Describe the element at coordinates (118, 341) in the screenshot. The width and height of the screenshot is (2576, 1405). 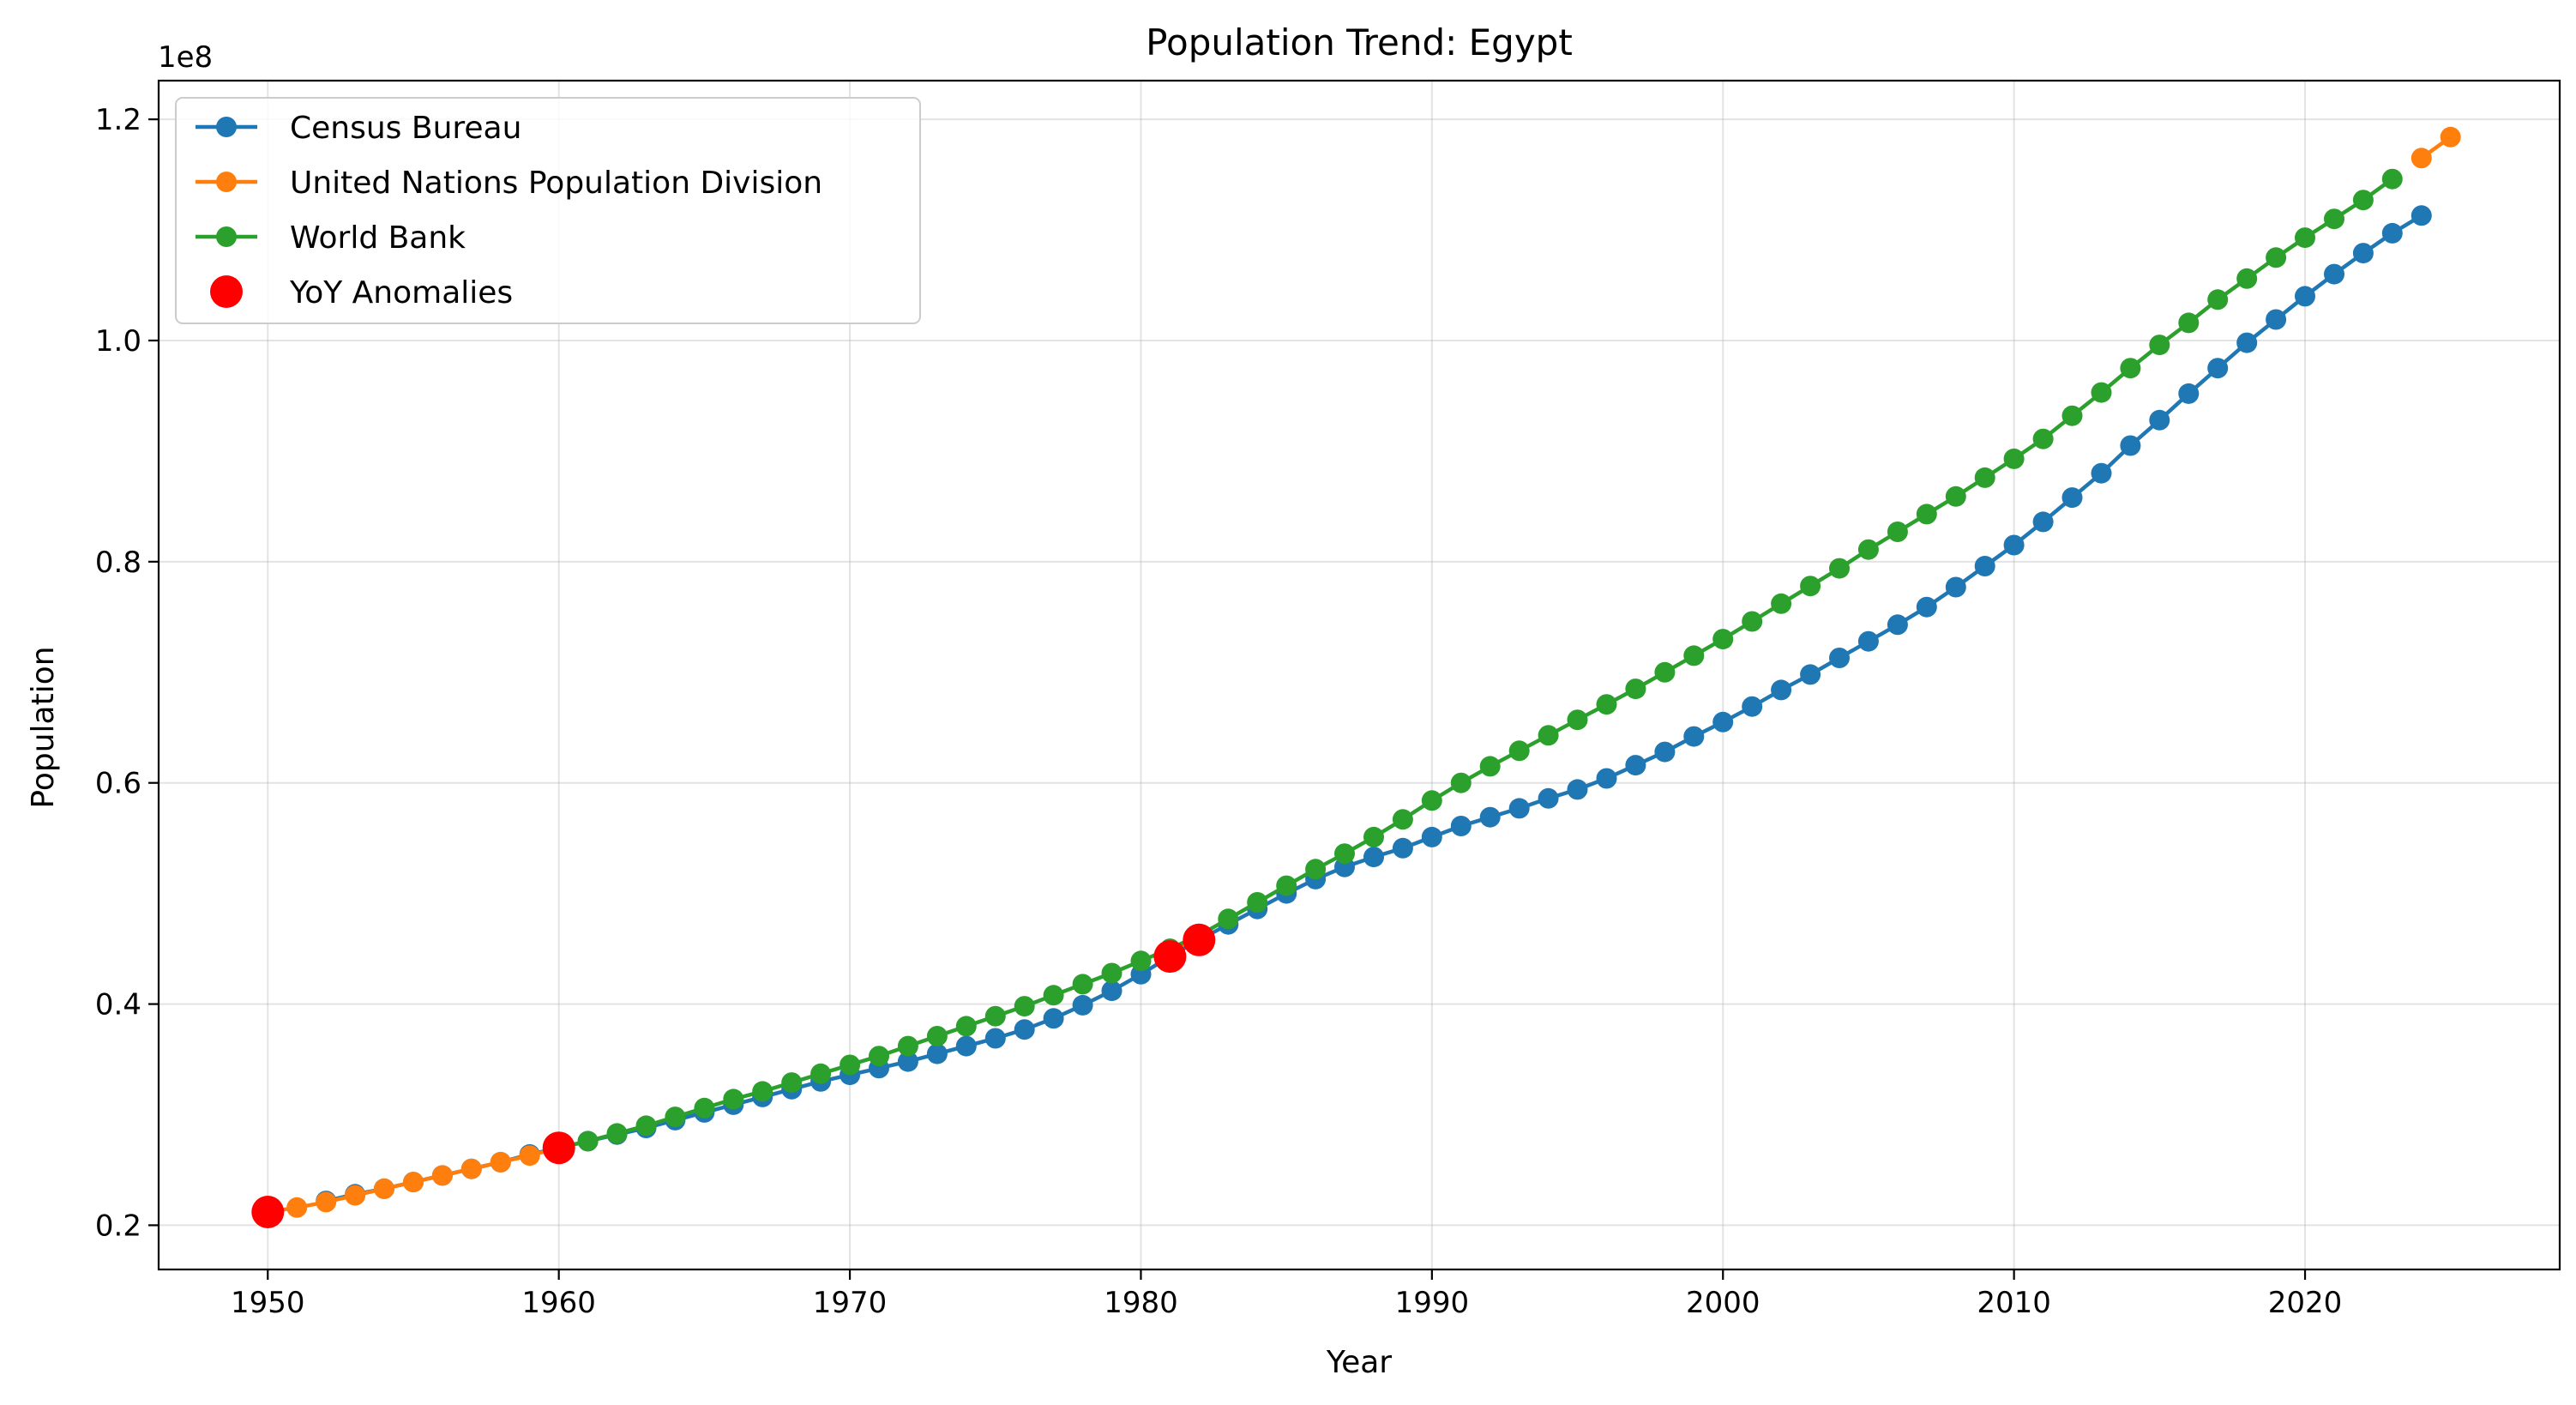
I see `y-tick-label: 1.0` at that location.